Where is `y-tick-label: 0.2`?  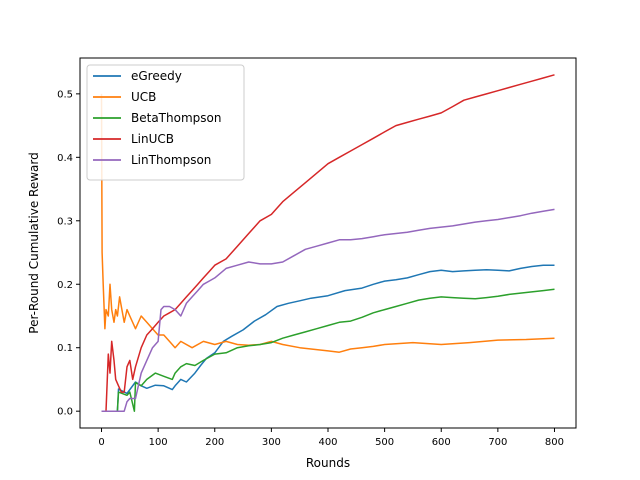 y-tick-label: 0.2 is located at coordinates (65, 285).